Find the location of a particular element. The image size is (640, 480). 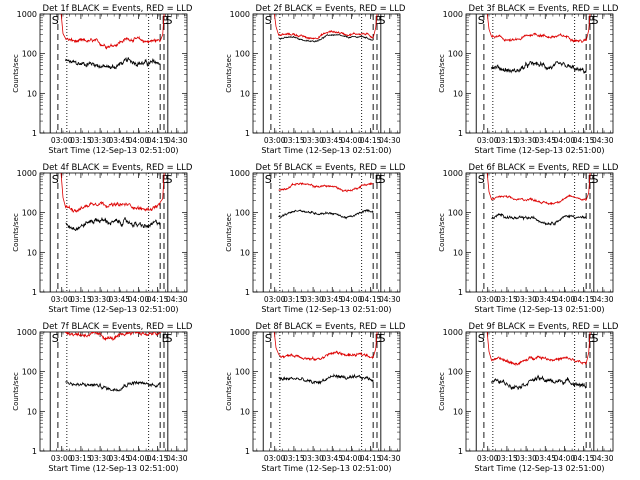

panel-title: Det 6f BLACK = Events, RED = LLD is located at coordinates (544, 168).